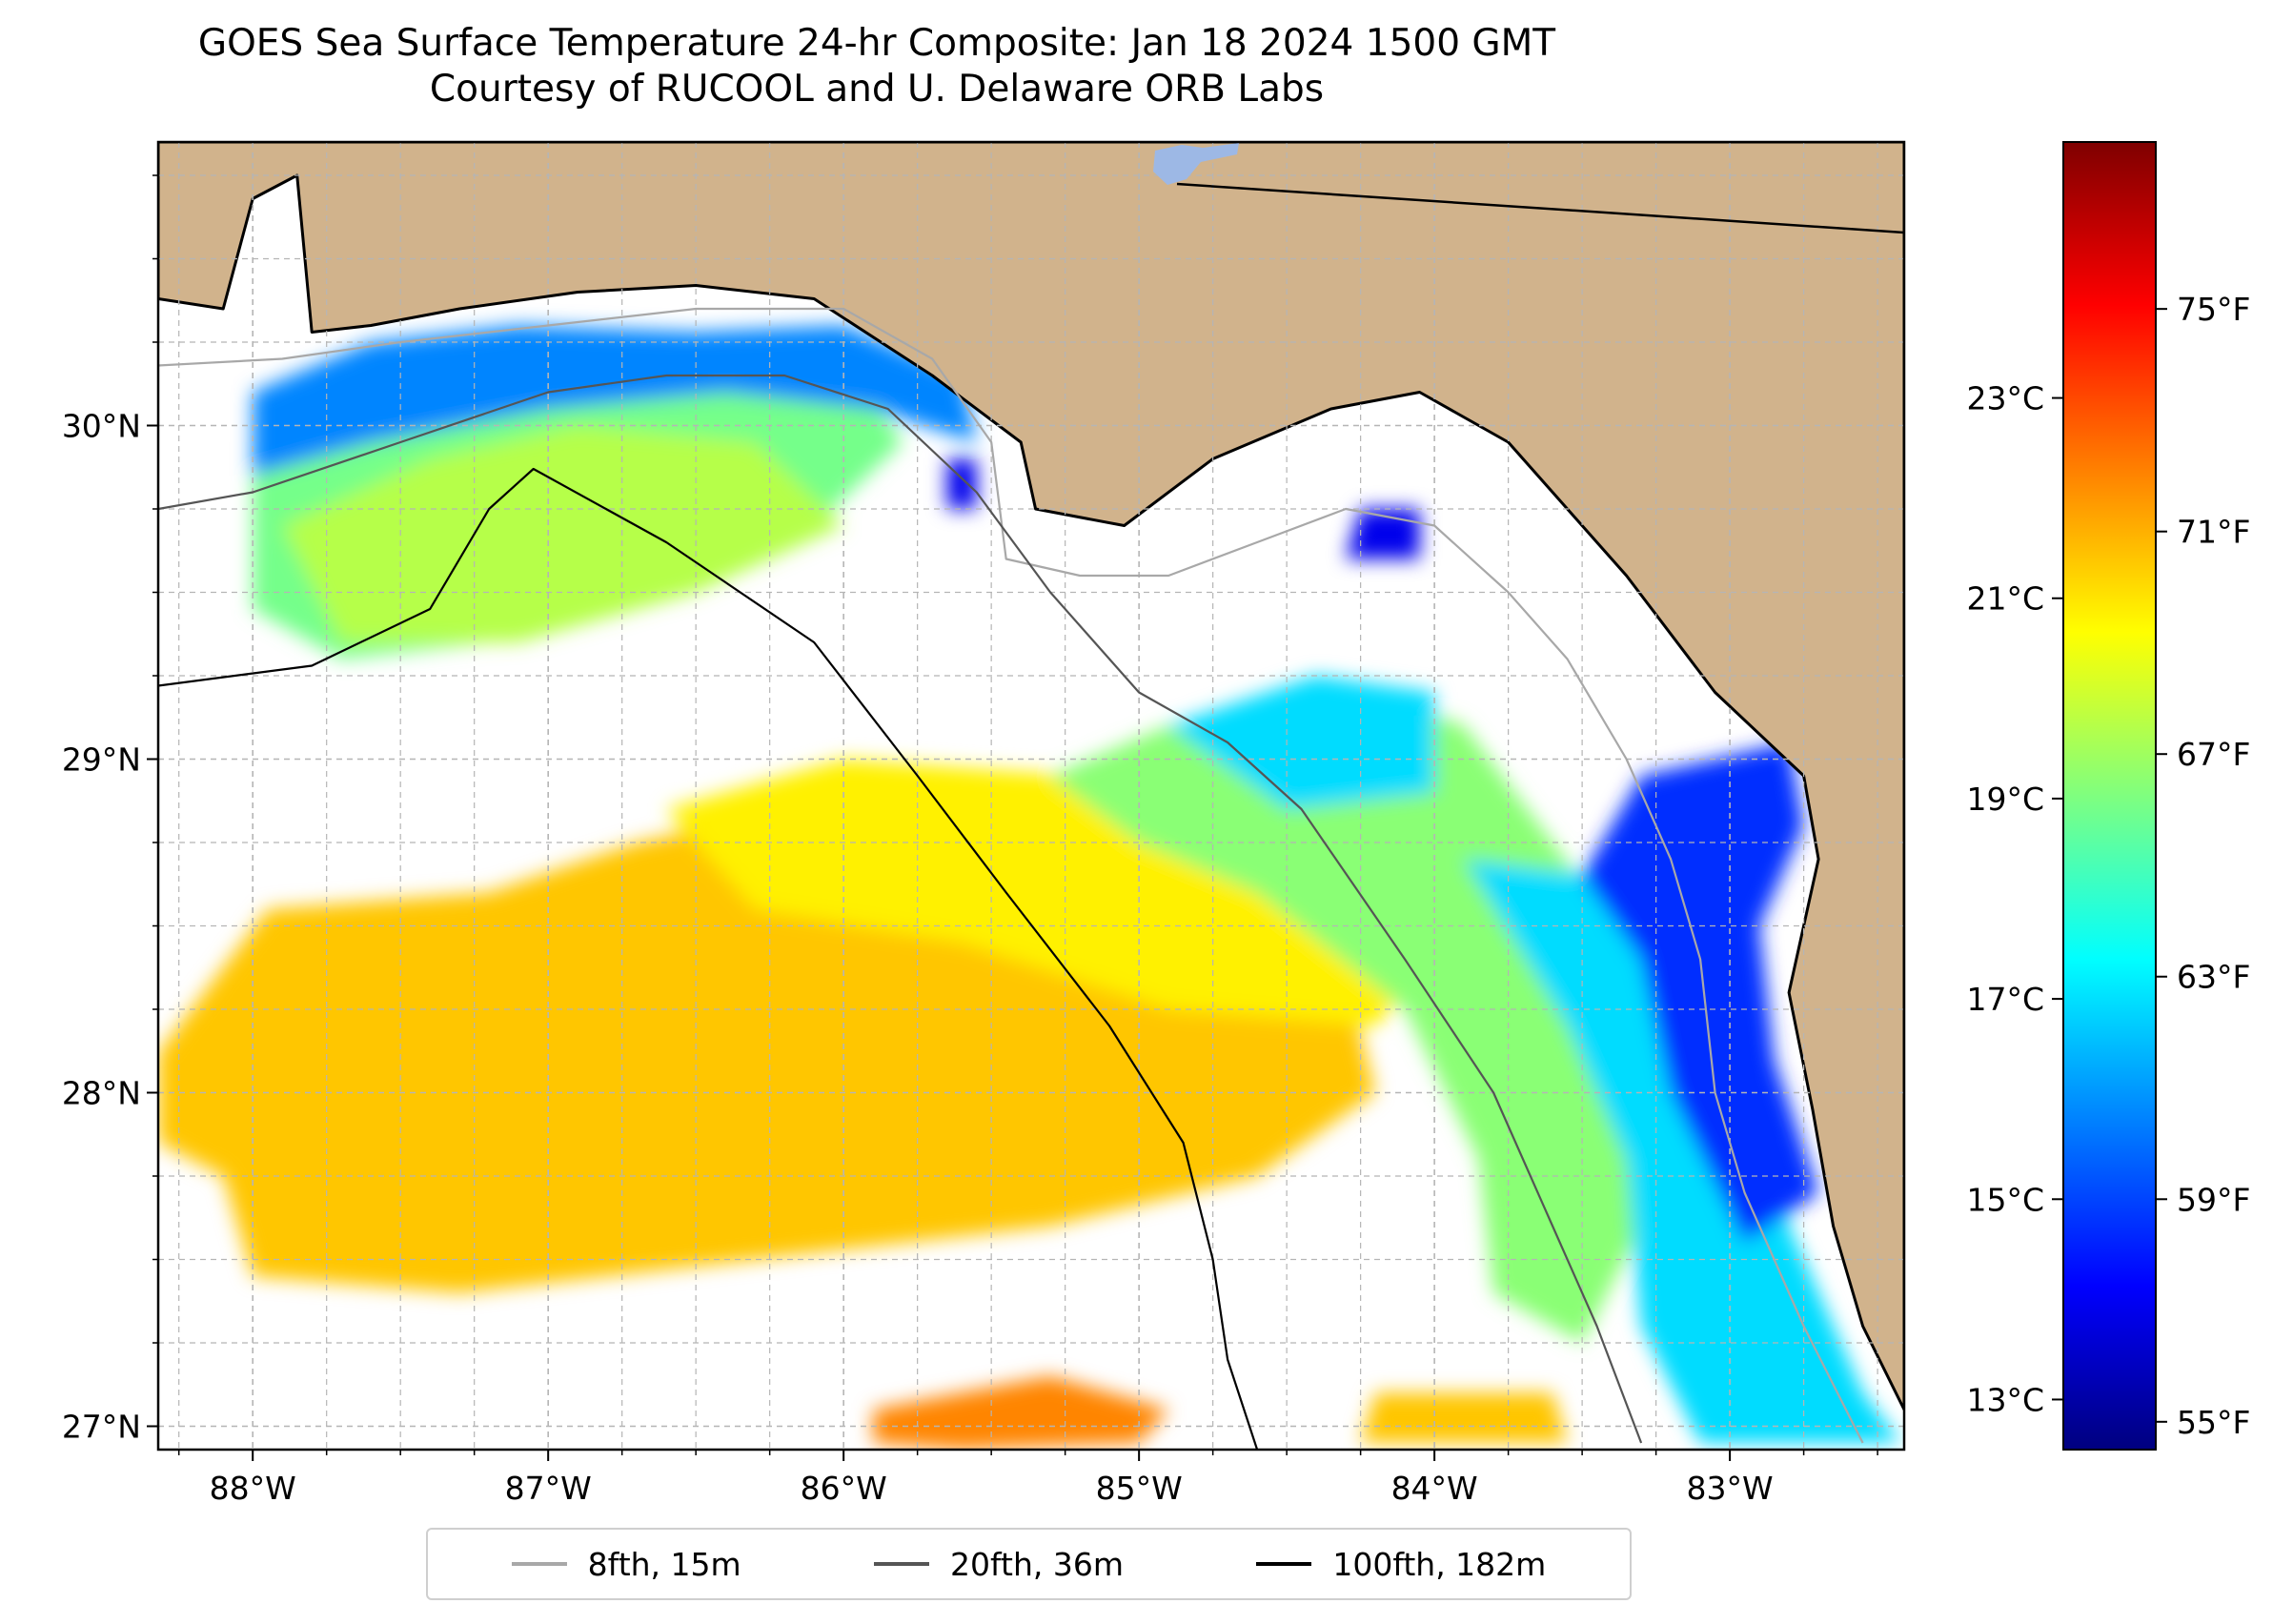 The image size is (2293, 1624). Describe the element at coordinates (1440, 1564) in the screenshot. I see `legend-label-100fth: 100fth, 182m` at that location.